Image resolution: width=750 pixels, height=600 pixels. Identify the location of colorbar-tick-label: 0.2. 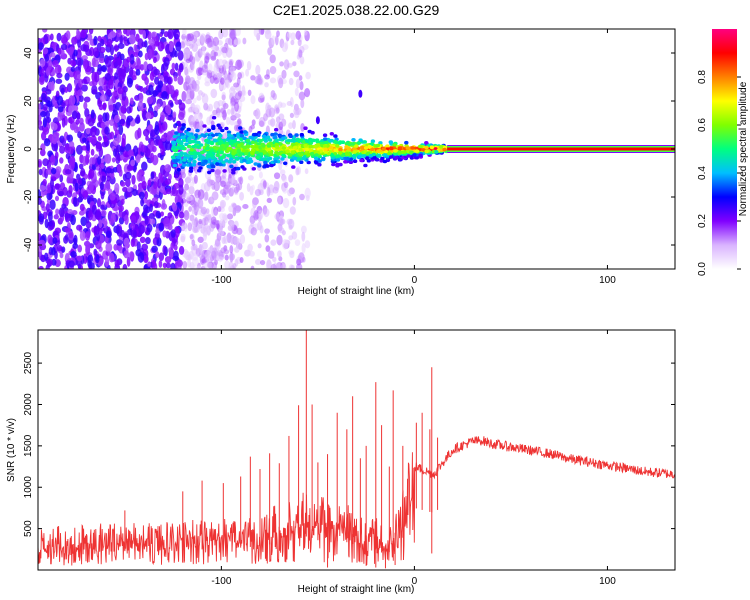
(702, 221).